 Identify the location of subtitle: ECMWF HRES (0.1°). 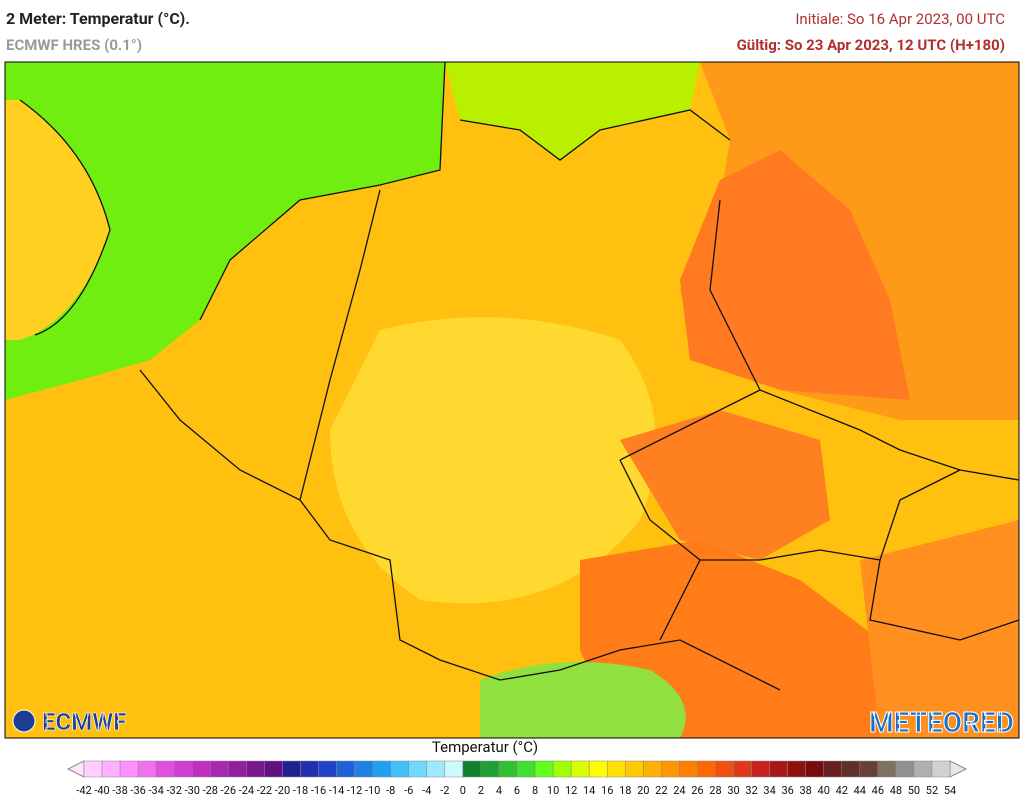
(74, 45).